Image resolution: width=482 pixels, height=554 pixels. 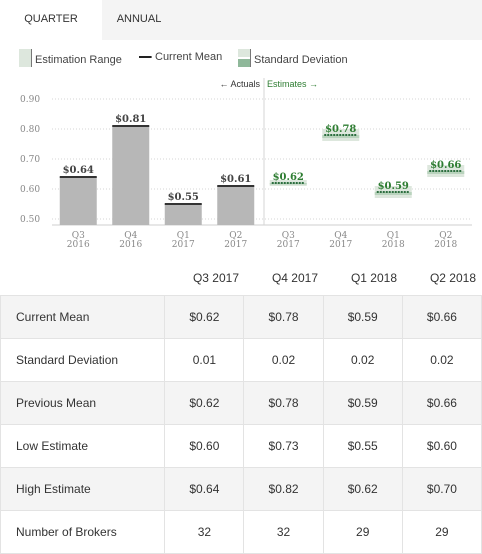 I want to click on legend-estimation-range: Estimation Range, so click(x=70, y=58).